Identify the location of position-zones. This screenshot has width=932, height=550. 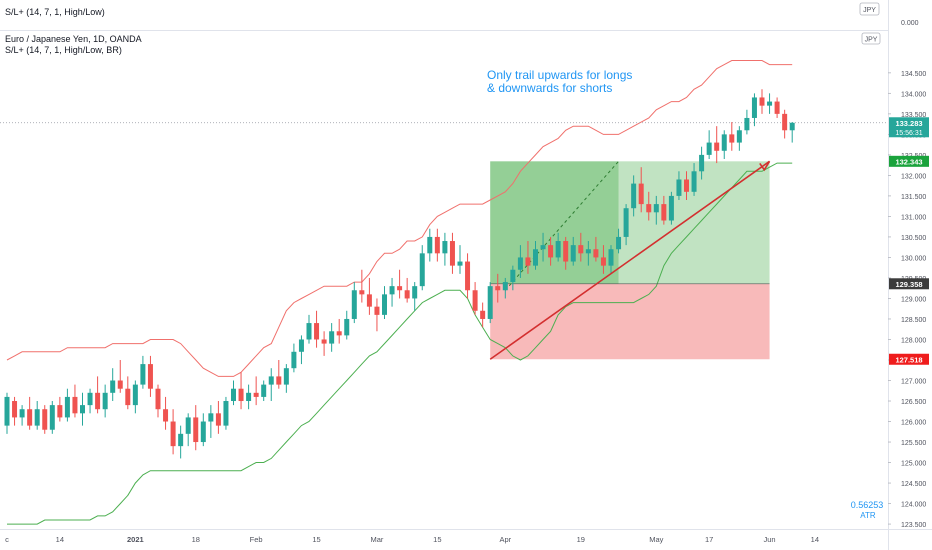
(630, 260).